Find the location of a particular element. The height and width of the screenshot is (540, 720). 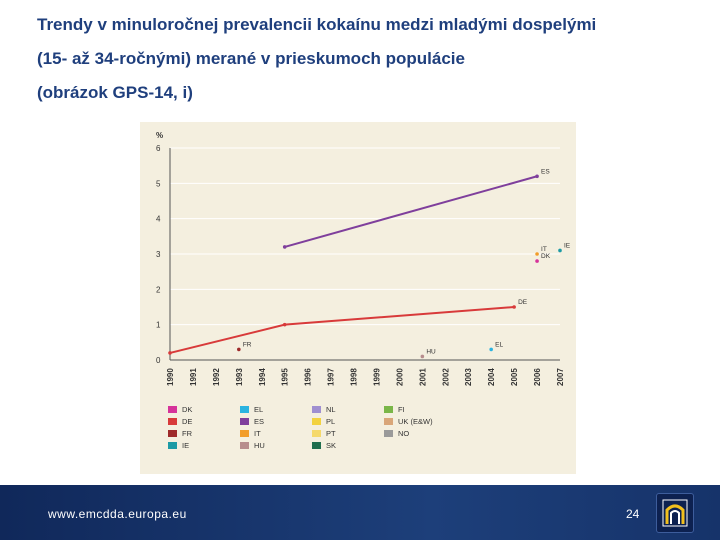

y-tick-label: 6 is located at coordinates (158, 148).